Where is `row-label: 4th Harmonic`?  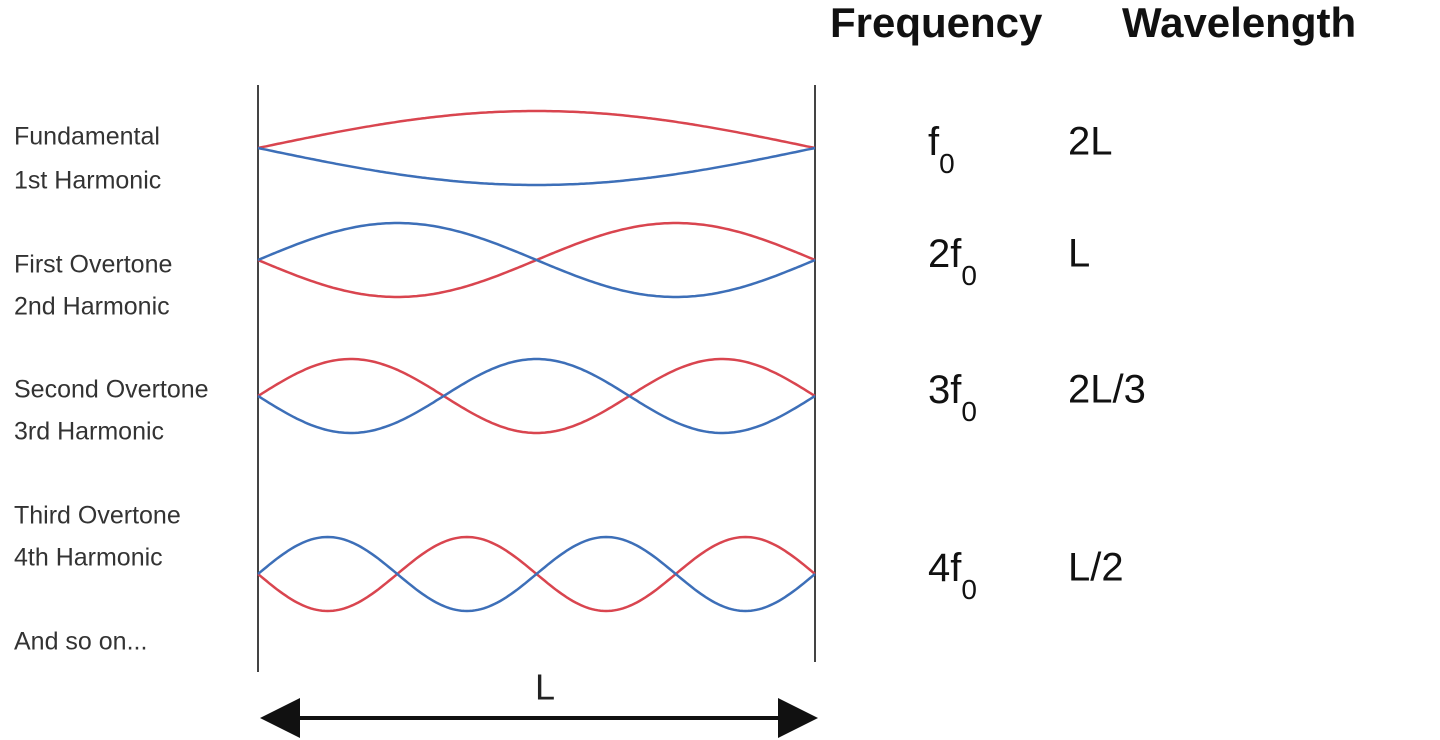
row-label: 4th Harmonic is located at coordinates (88, 558).